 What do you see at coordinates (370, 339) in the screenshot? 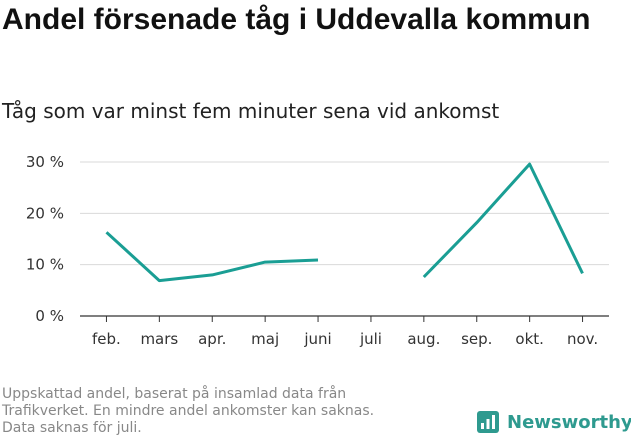
I see `x-tick-label: juli` at bounding box center [370, 339].